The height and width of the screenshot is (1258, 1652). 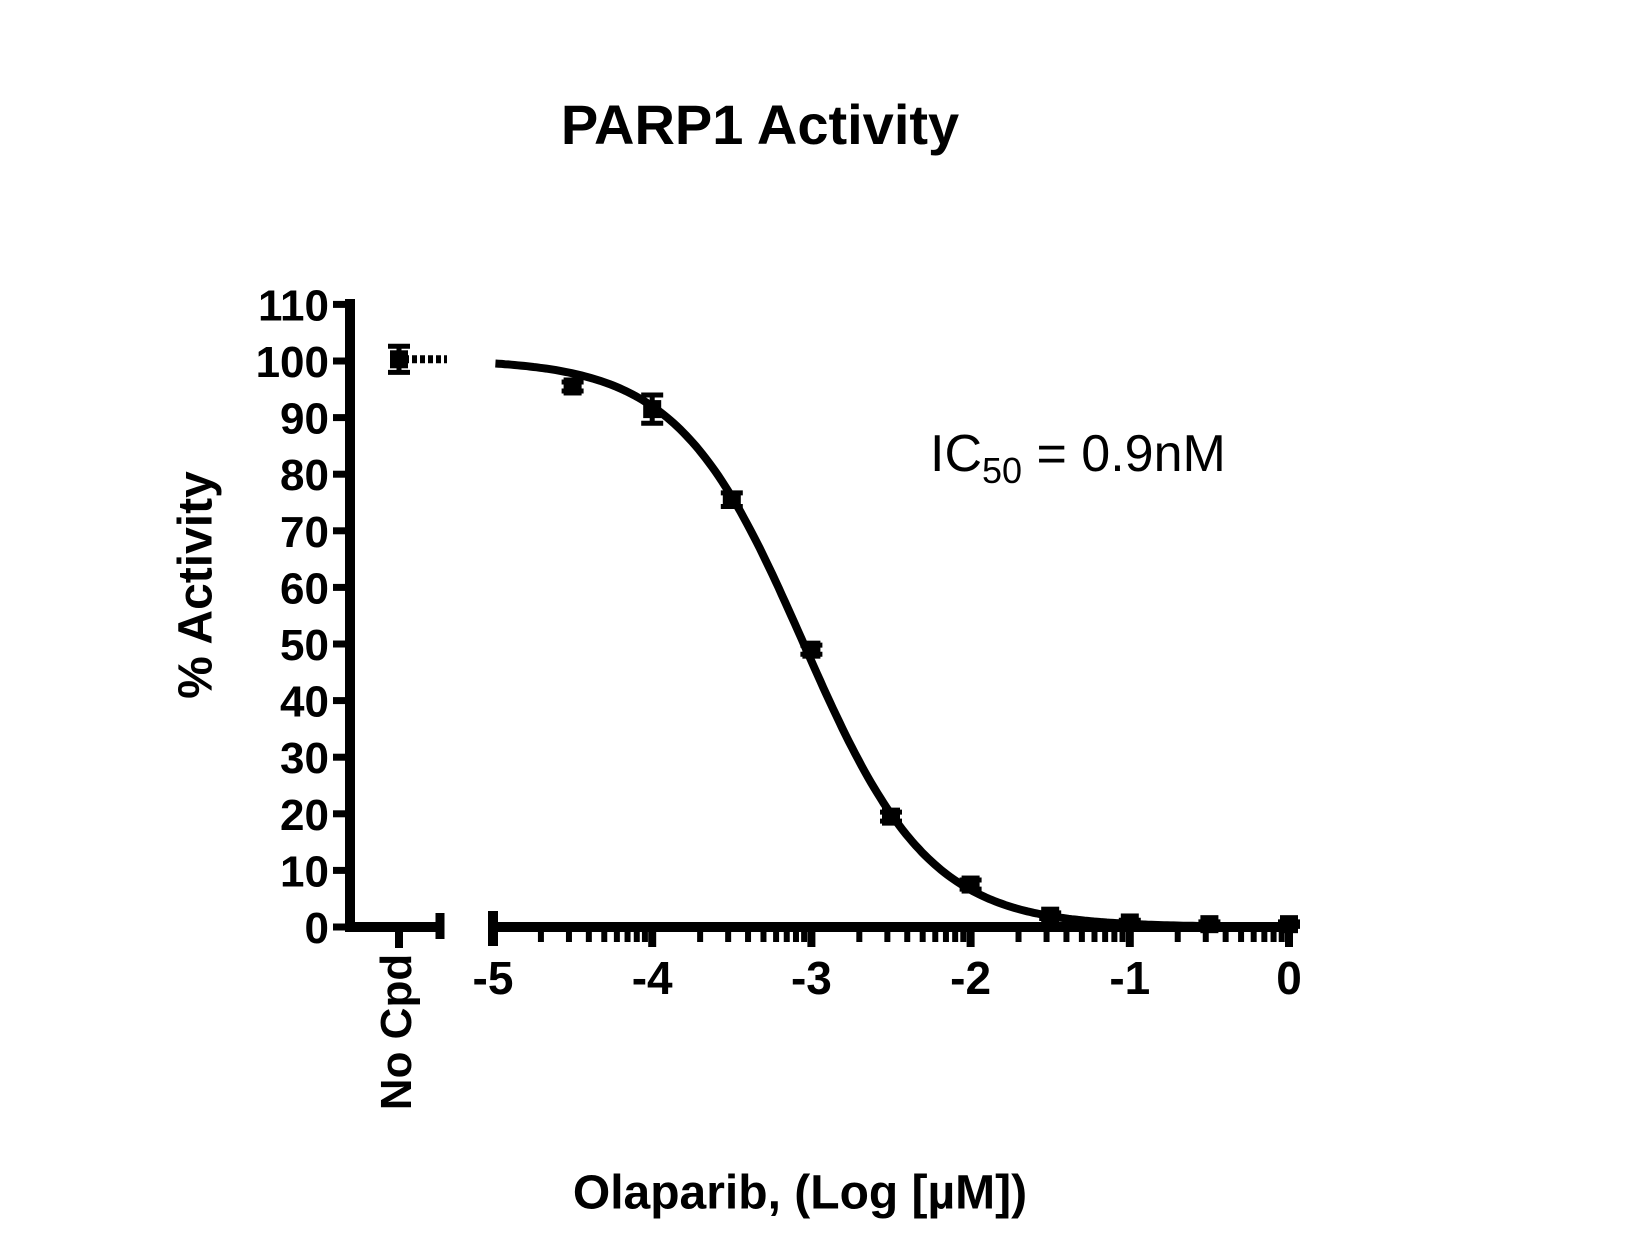 What do you see at coordinates (811, 978) in the screenshot?
I see `x-tick-label: -3` at bounding box center [811, 978].